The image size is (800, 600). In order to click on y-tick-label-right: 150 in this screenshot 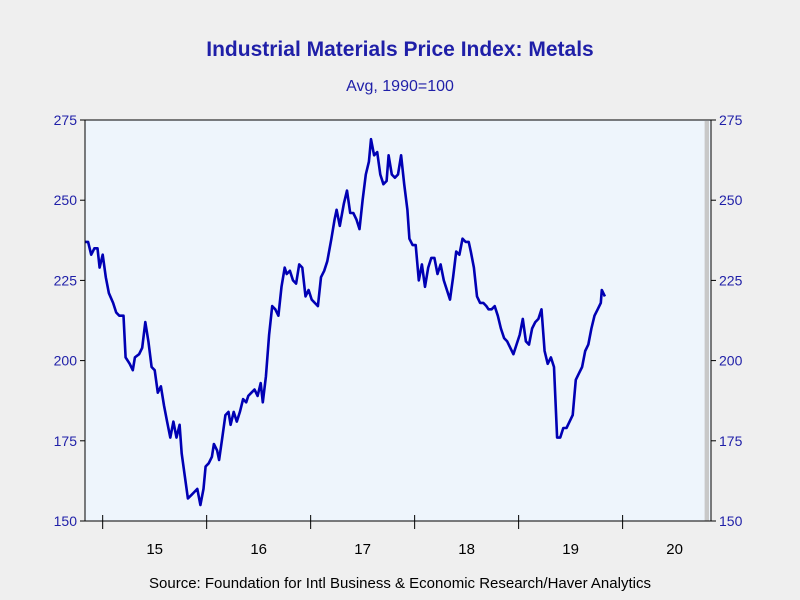, I will do `click(731, 521)`.